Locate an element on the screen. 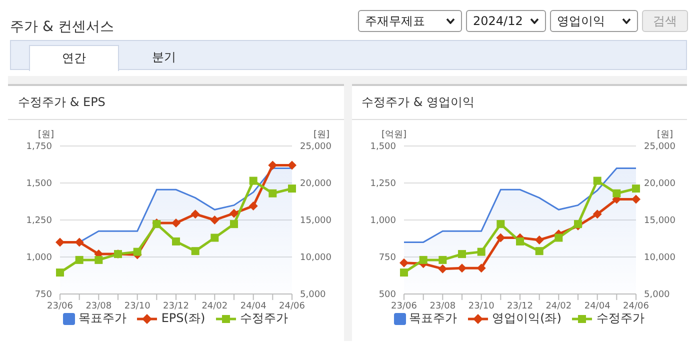  text: 연간 is located at coordinates (74, 58).